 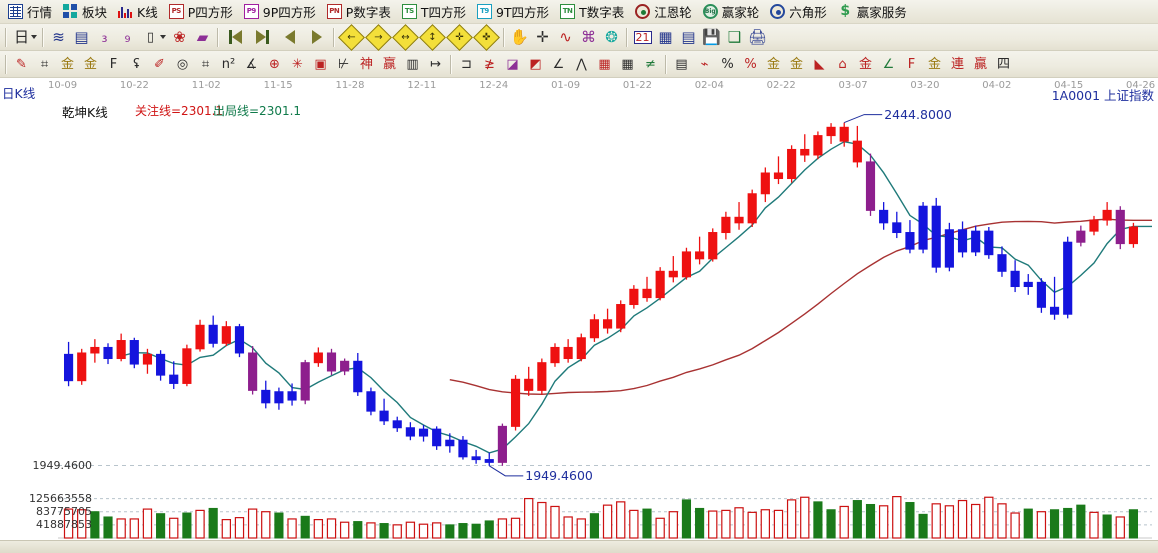 I want to click on trend-lines-tool: ∠, so click(x=558, y=64).